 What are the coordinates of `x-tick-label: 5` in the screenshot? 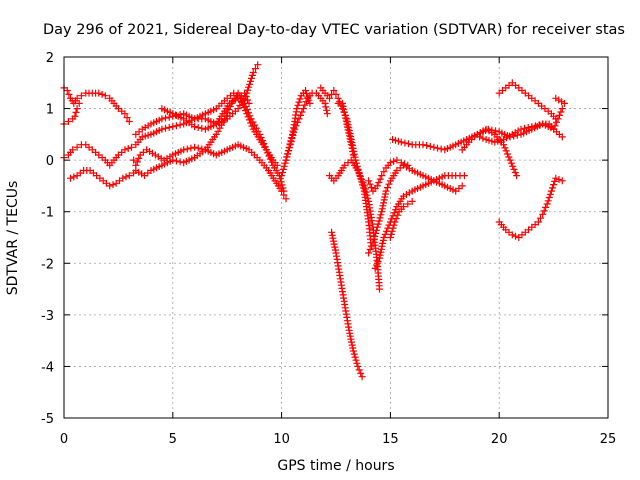 It's located at (173, 439).